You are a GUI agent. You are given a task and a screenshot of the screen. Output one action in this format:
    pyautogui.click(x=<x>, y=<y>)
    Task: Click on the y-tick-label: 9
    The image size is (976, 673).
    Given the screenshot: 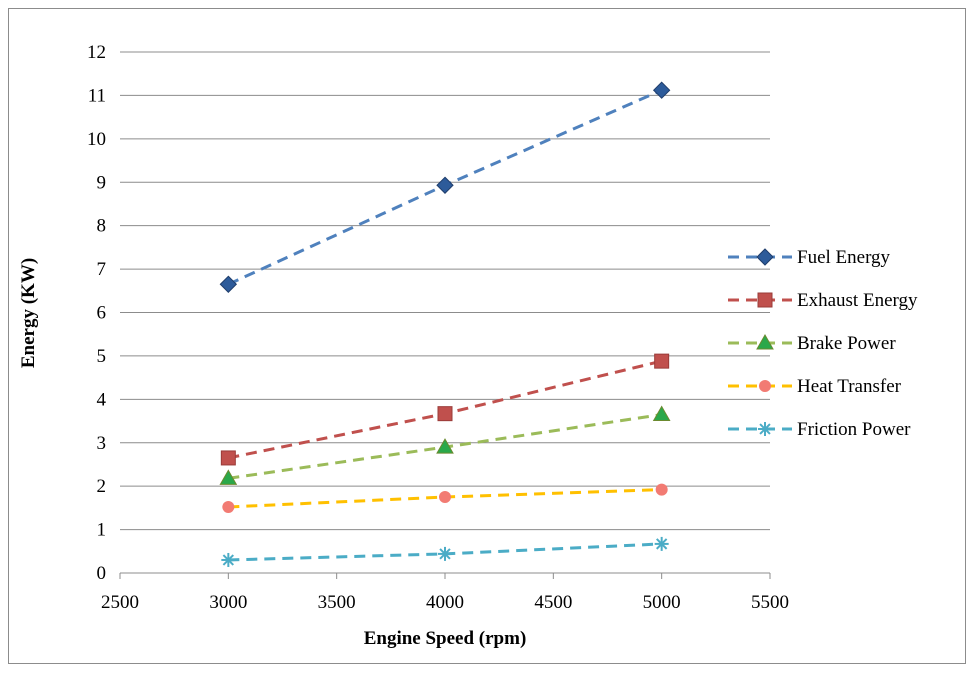 What is the action you would take?
    pyautogui.click(x=102, y=182)
    